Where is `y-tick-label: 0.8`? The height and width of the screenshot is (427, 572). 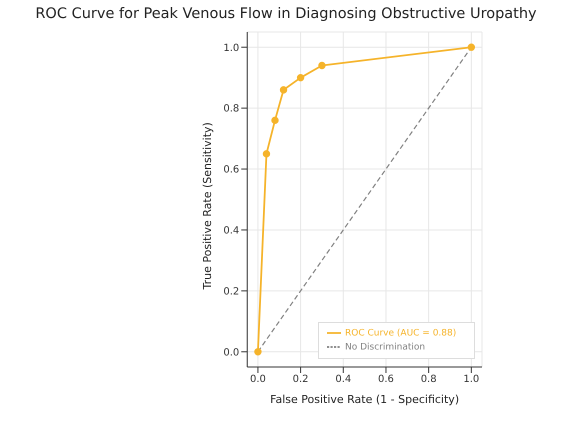 y-tick-label: 0.8 is located at coordinates (231, 109).